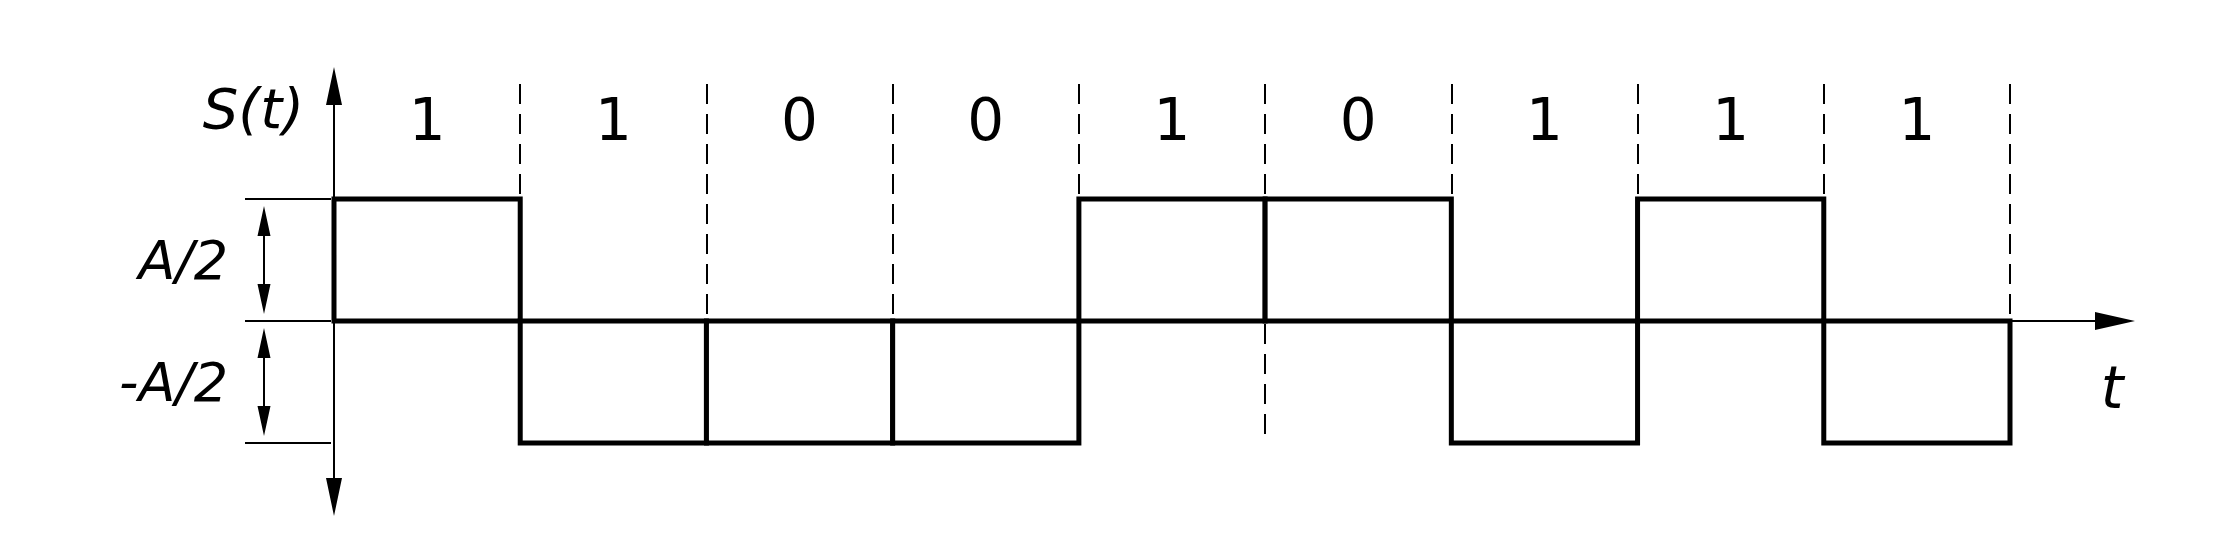 This screenshot has height=547, width=2230. Describe the element at coordinates (181, 260) in the screenshot. I see `text: A/2` at that location.